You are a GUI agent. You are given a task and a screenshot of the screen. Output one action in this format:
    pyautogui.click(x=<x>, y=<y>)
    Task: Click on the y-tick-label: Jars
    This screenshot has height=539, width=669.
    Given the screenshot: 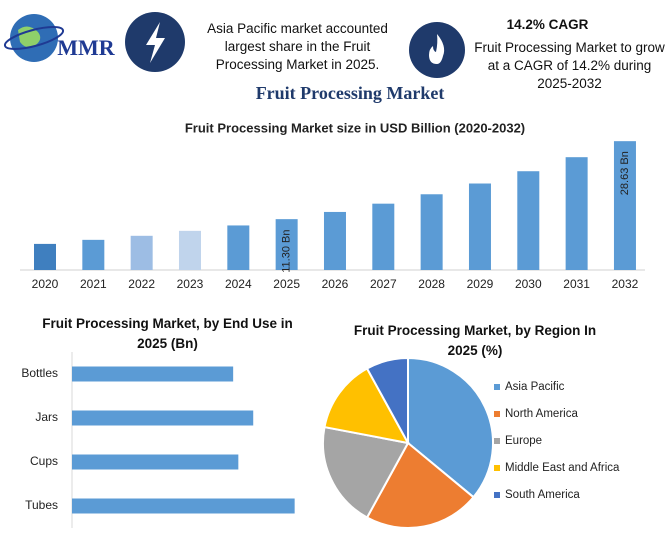 What is the action you would take?
    pyautogui.click(x=46, y=417)
    